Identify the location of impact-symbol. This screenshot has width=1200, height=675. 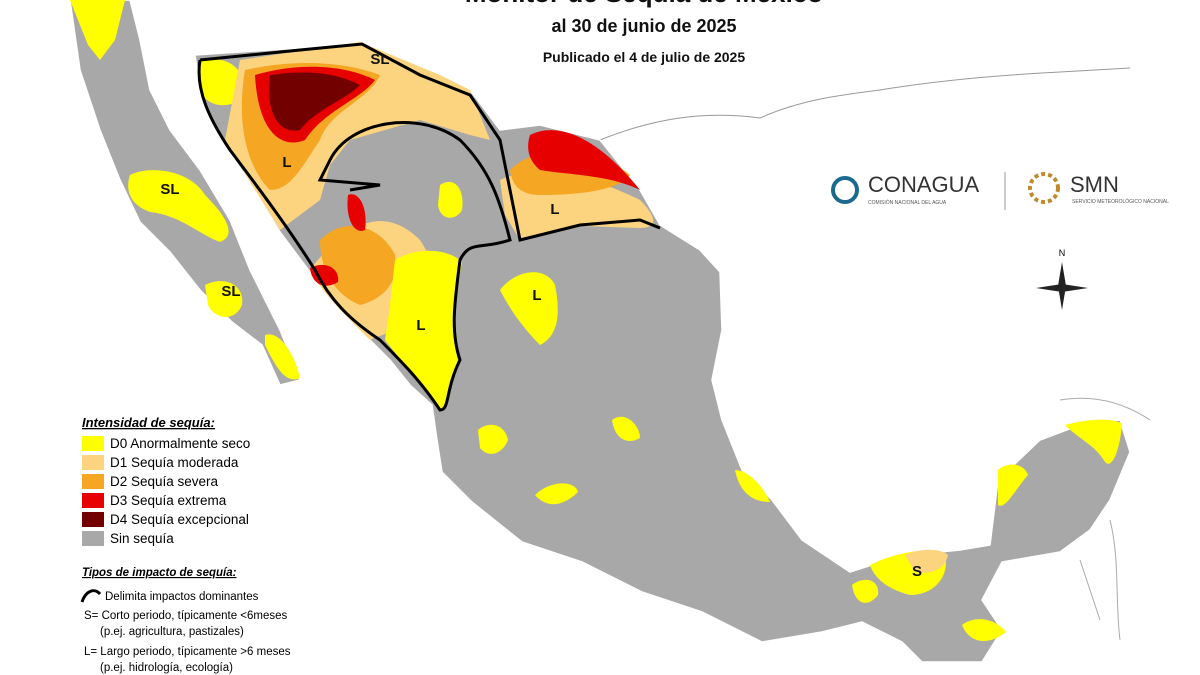
(91, 596).